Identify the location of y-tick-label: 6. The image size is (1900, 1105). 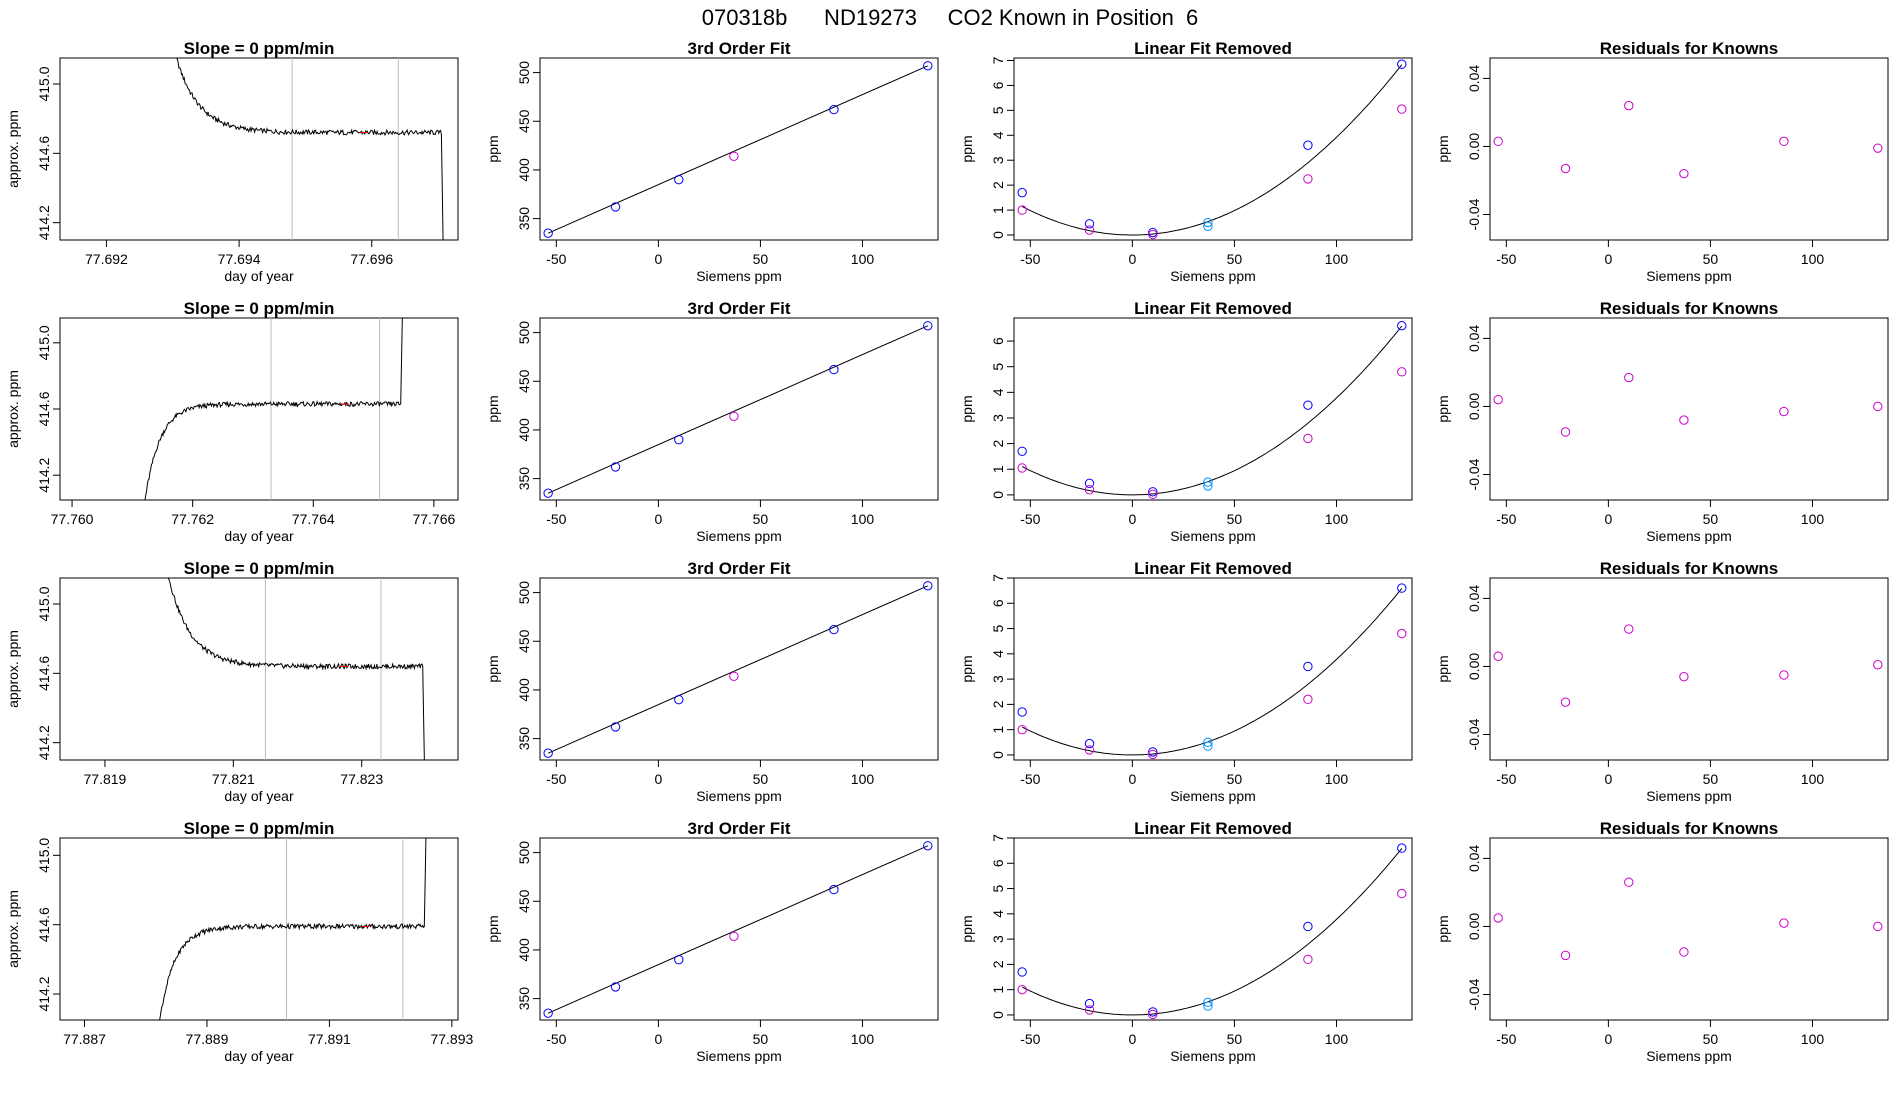
(998, 341).